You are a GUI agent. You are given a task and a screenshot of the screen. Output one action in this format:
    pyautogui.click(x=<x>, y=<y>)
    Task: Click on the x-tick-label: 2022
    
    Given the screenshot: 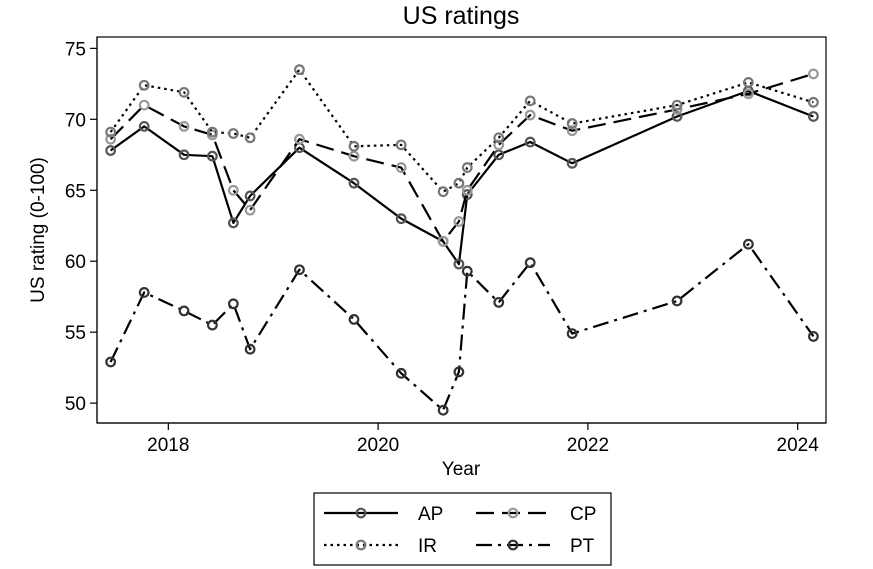 What is the action you would take?
    pyautogui.click(x=588, y=445)
    